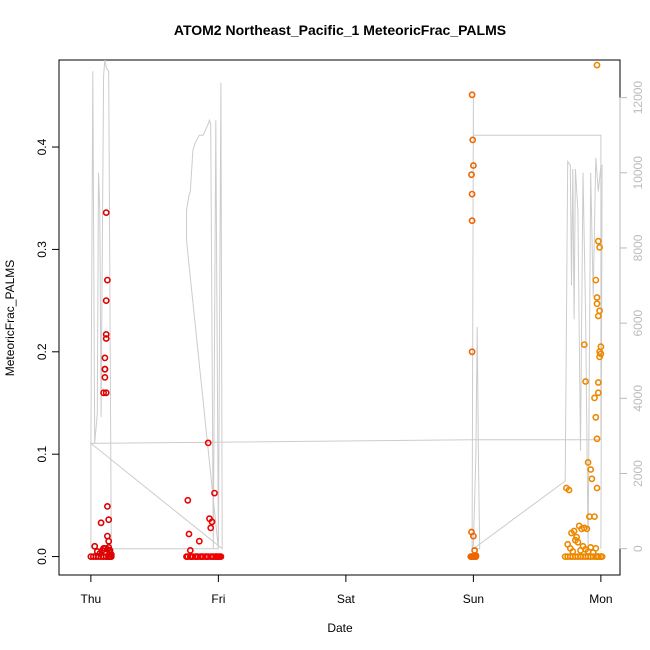  Describe the element at coordinates (10, 318) in the screenshot. I see `y-axis-label: MeteoricFrac_PALMS` at that location.